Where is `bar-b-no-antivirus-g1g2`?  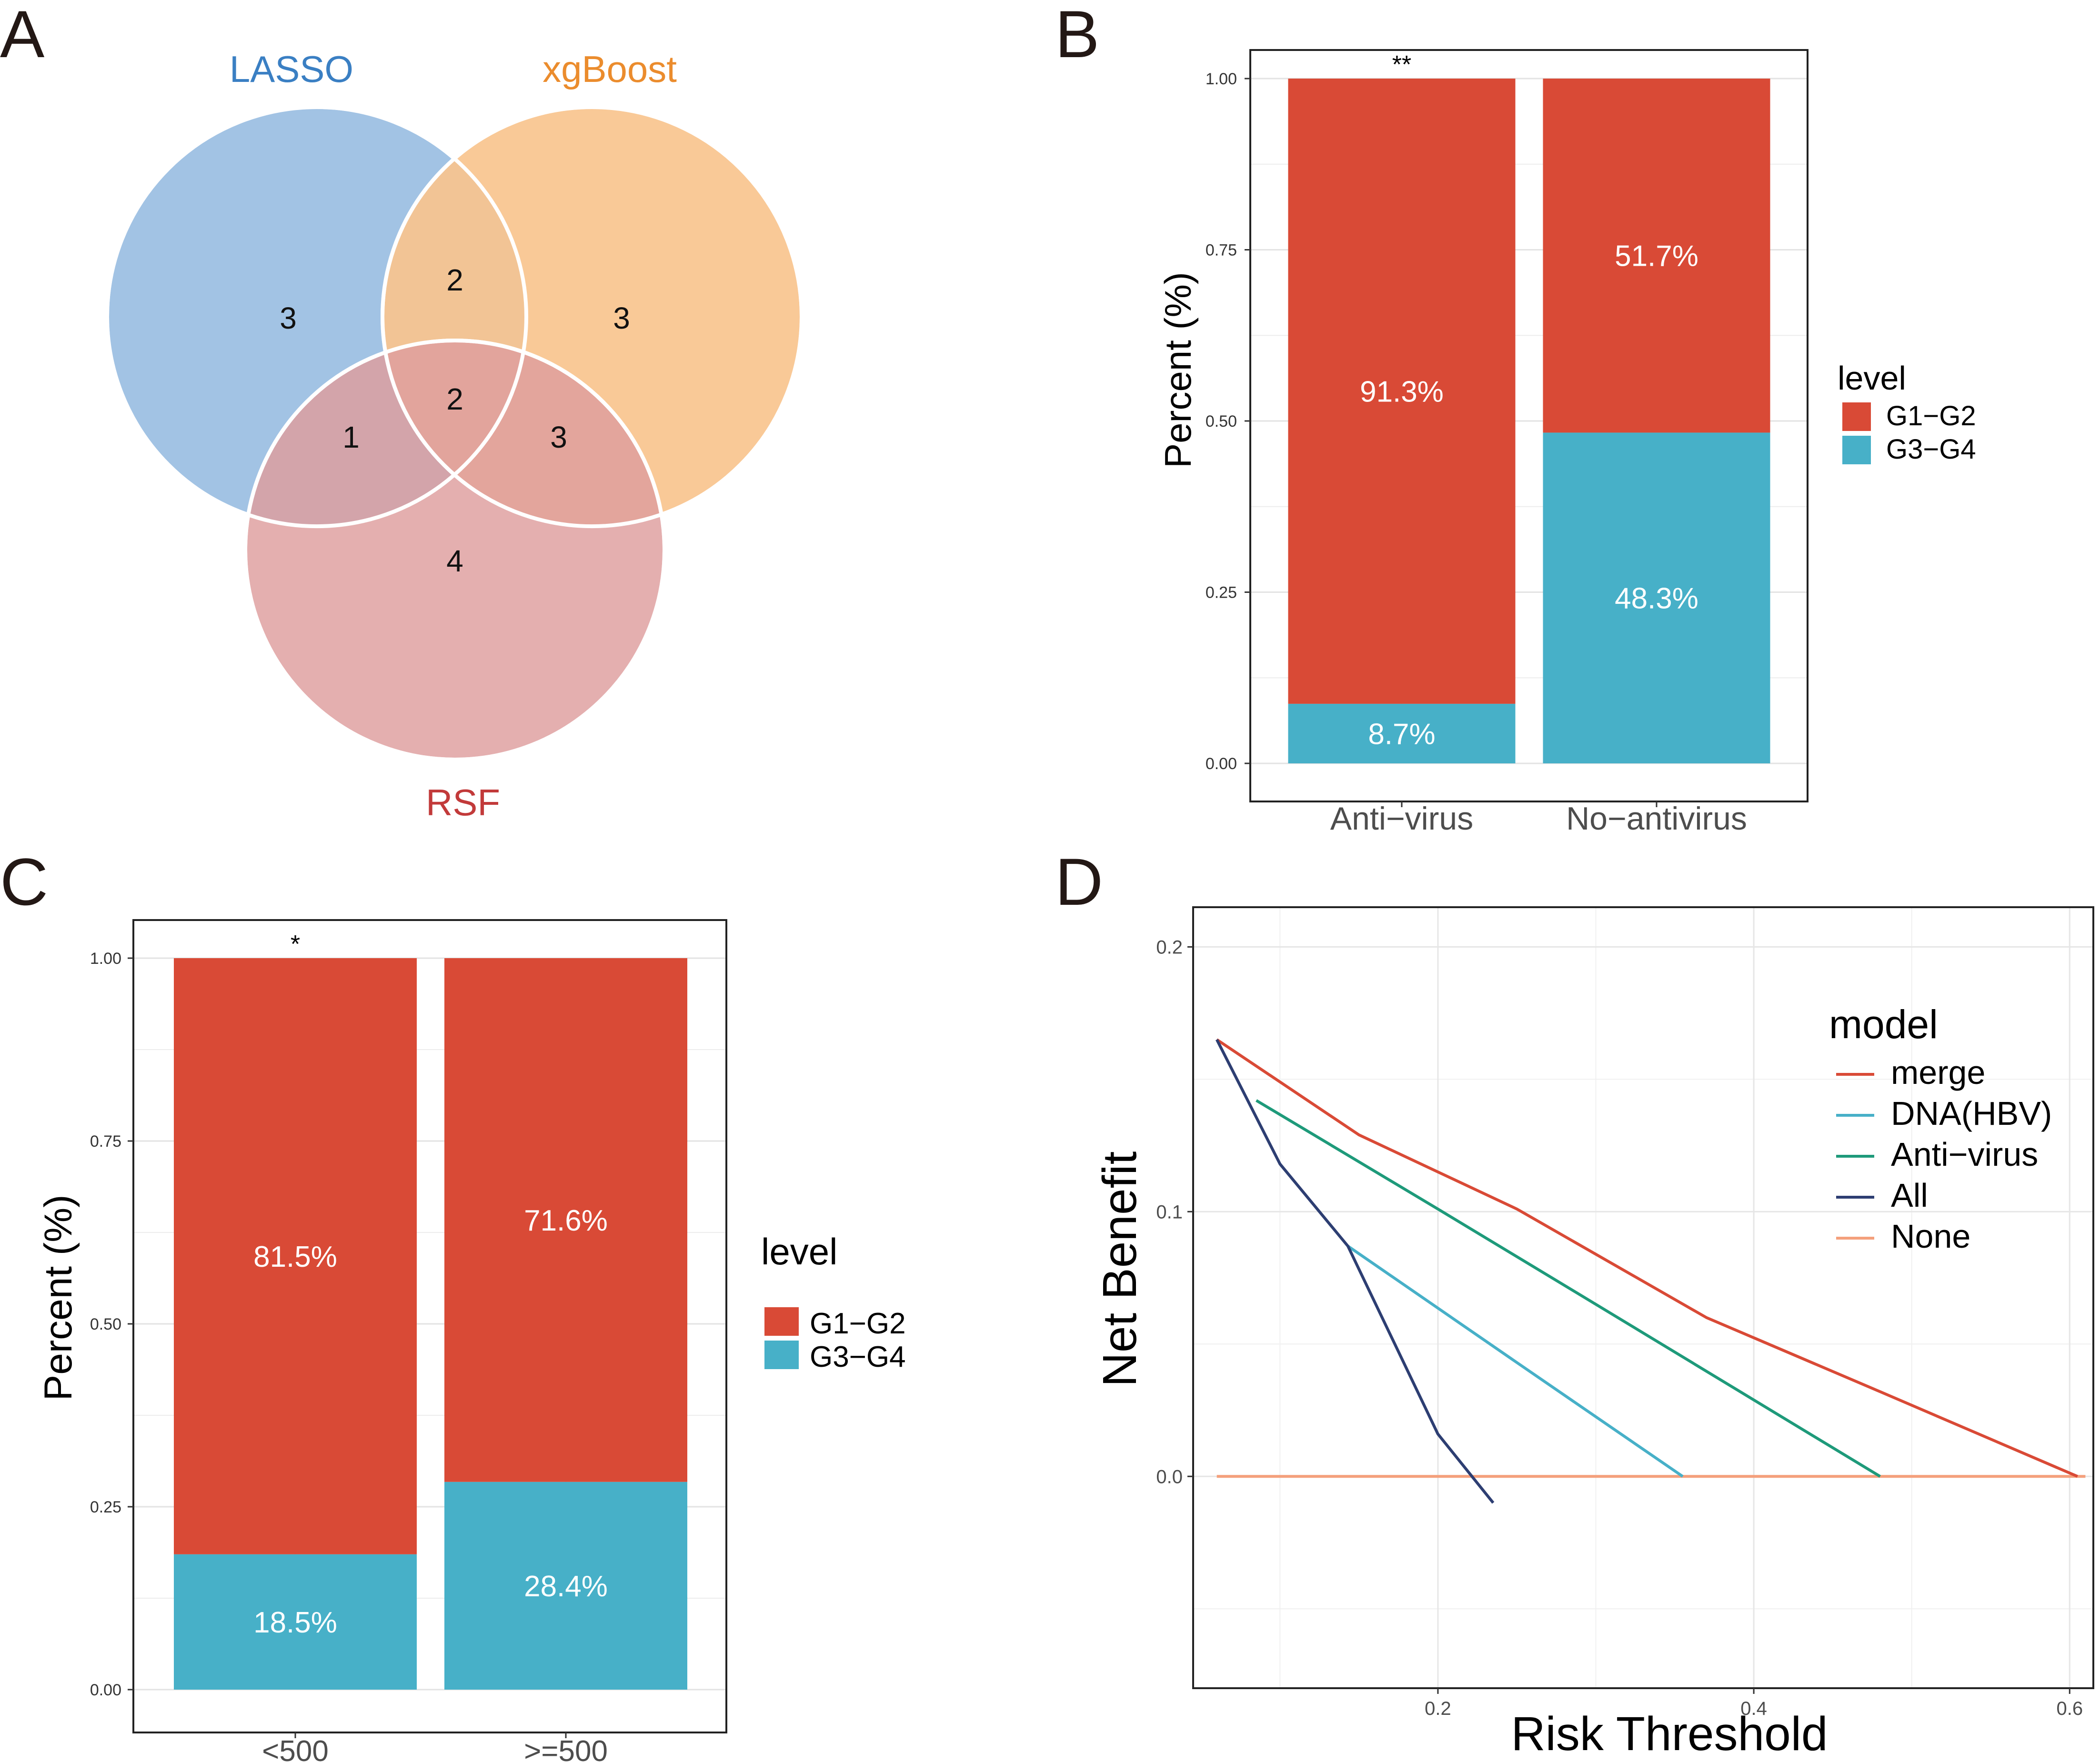
bar-b-no-antivirus-g1g2 is located at coordinates (1656, 256).